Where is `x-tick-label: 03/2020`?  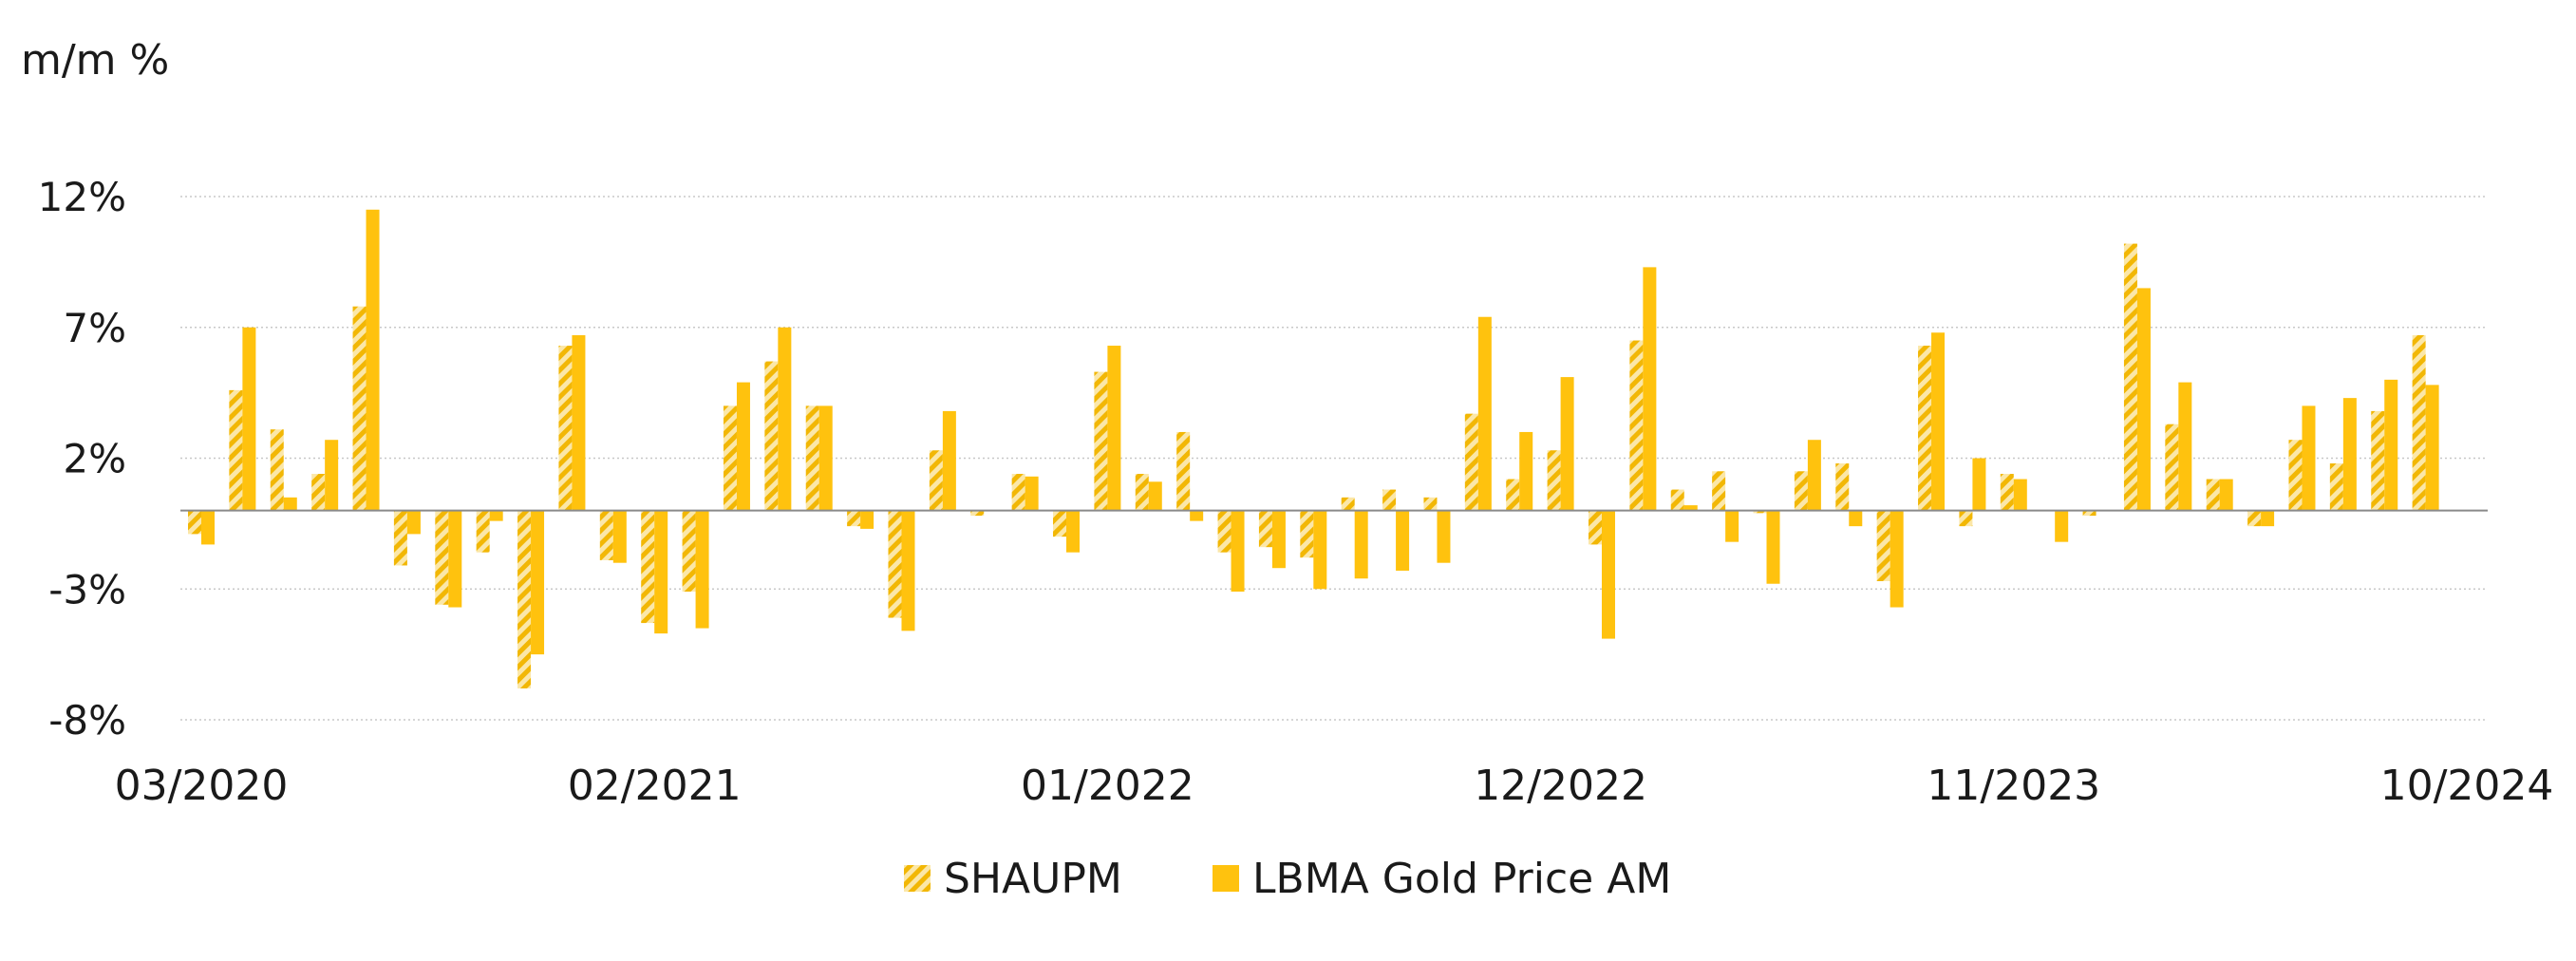
x-tick-label: 03/2020 is located at coordinates (202, 786).